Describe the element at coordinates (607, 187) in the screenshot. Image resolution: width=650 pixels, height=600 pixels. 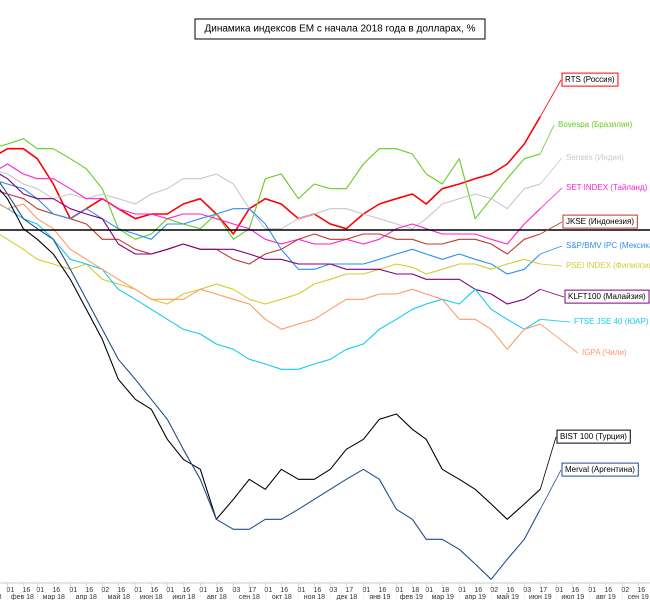
I see `legend-label: SET INDEX (Тайланд)` at that location.